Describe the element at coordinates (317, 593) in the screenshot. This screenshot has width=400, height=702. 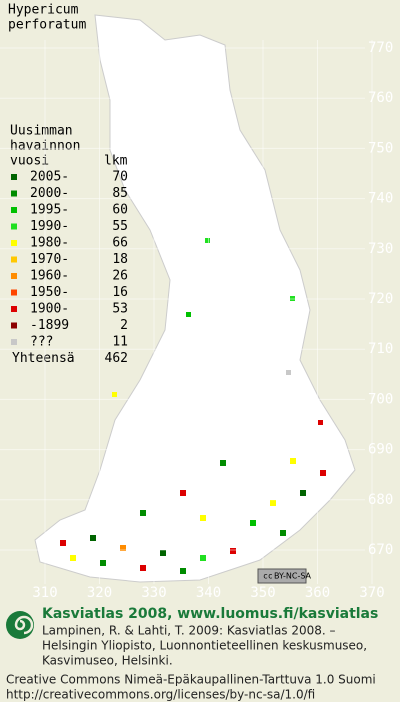
I see `easting-label: 360` at that location.